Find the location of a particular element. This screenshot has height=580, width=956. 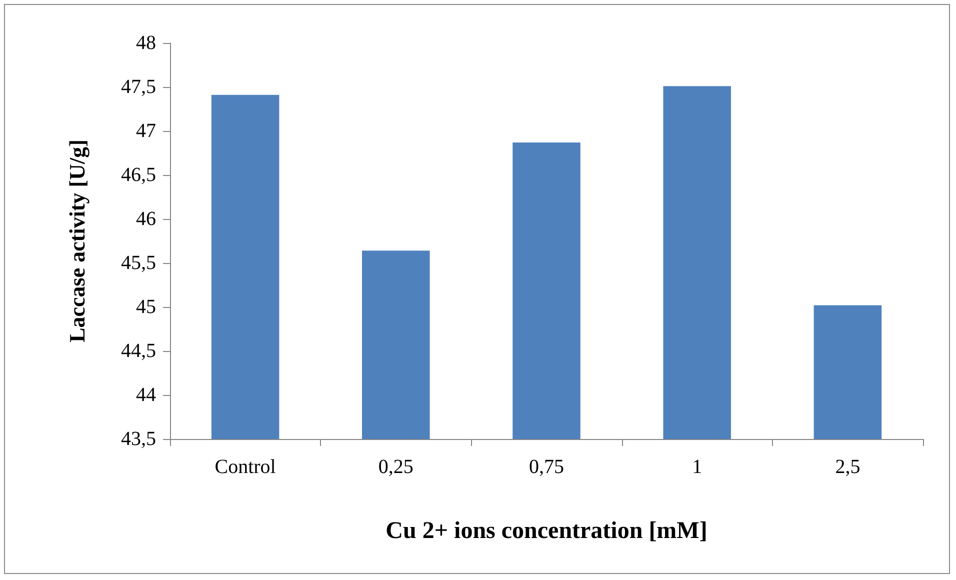

y-tick-label: 43,5 is located at coordinates (138, 439).